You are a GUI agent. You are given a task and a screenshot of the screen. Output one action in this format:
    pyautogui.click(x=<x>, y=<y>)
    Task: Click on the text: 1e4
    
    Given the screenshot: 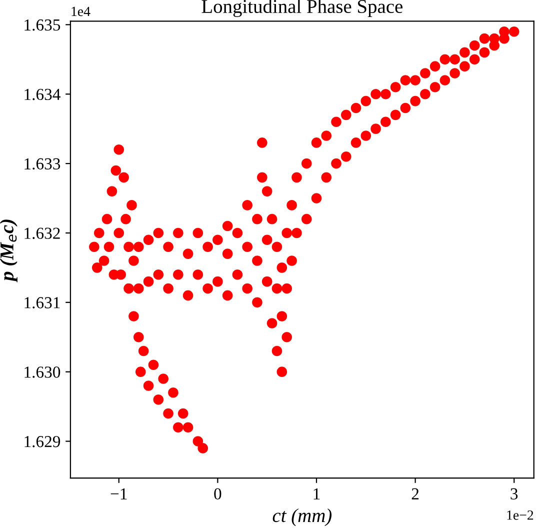 What is the action you would take?
    pyautogui.click(x=81, y=11)
    